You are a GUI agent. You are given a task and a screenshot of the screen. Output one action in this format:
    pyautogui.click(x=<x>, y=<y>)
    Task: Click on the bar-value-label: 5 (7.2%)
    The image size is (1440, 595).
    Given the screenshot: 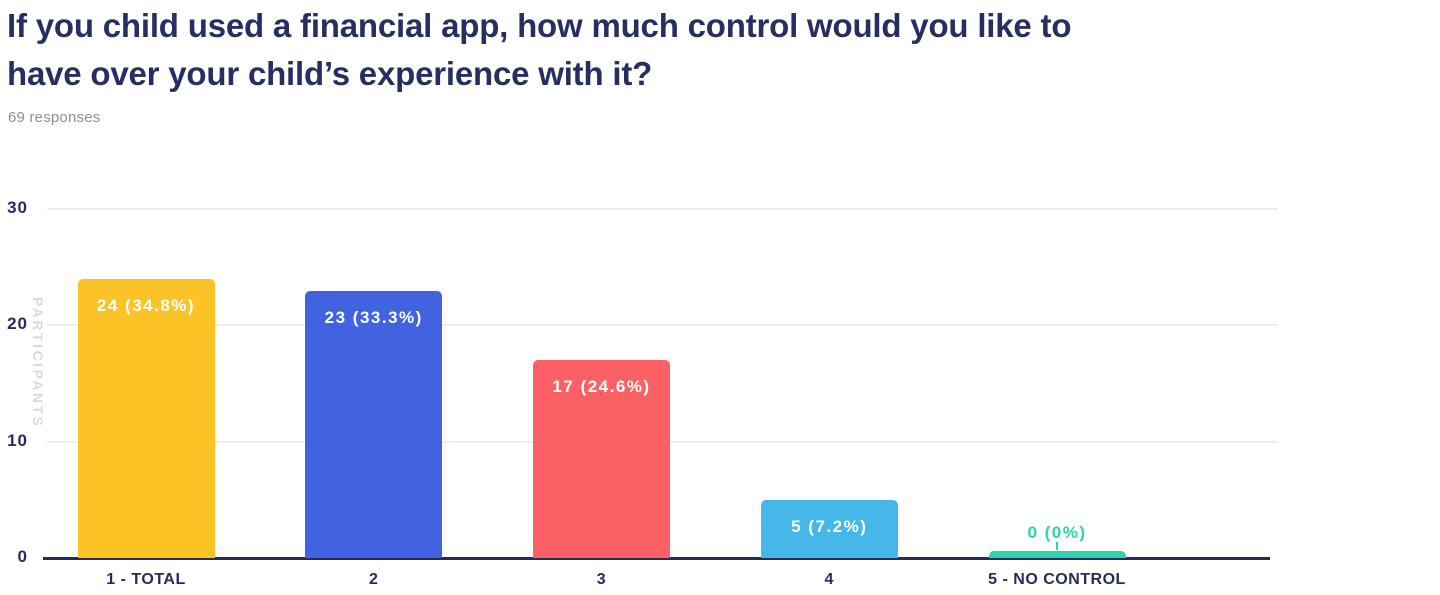 What is the action you would take?
    pyautogui.click(x=829, y=526)
    